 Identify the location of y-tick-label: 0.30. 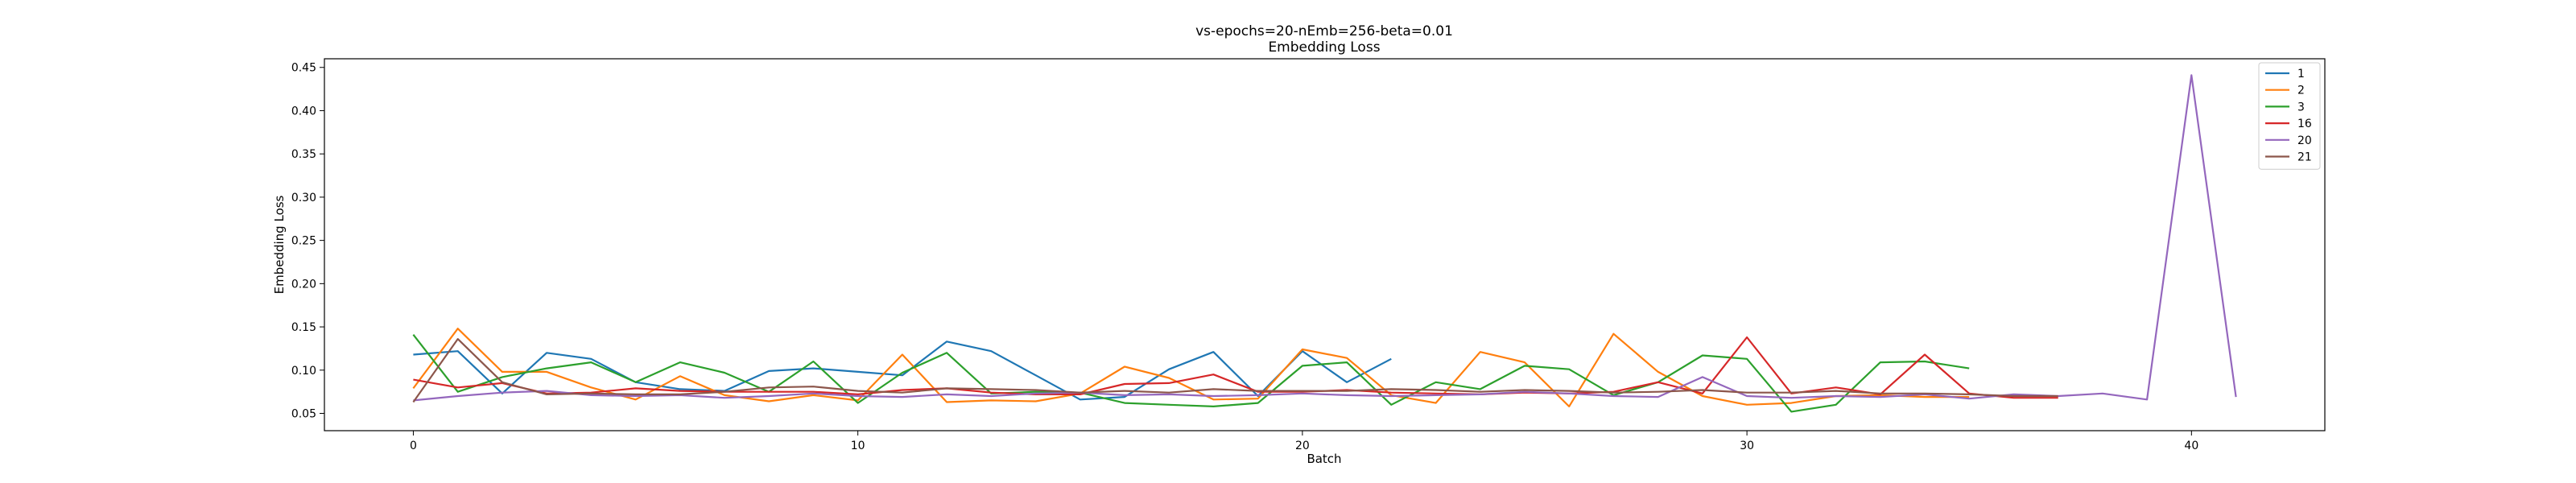
(303, 198).